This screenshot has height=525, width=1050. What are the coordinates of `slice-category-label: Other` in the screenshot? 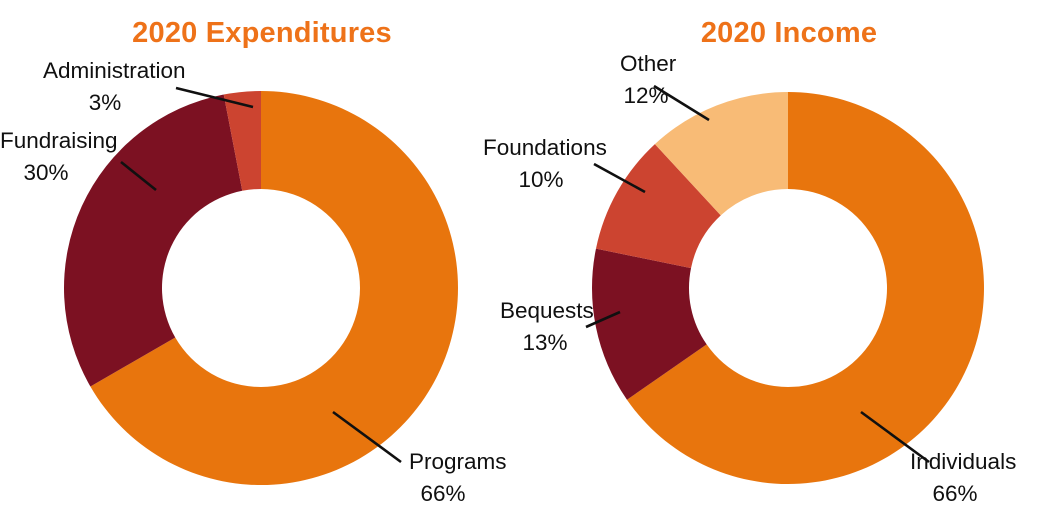 It's located at (648, 63).